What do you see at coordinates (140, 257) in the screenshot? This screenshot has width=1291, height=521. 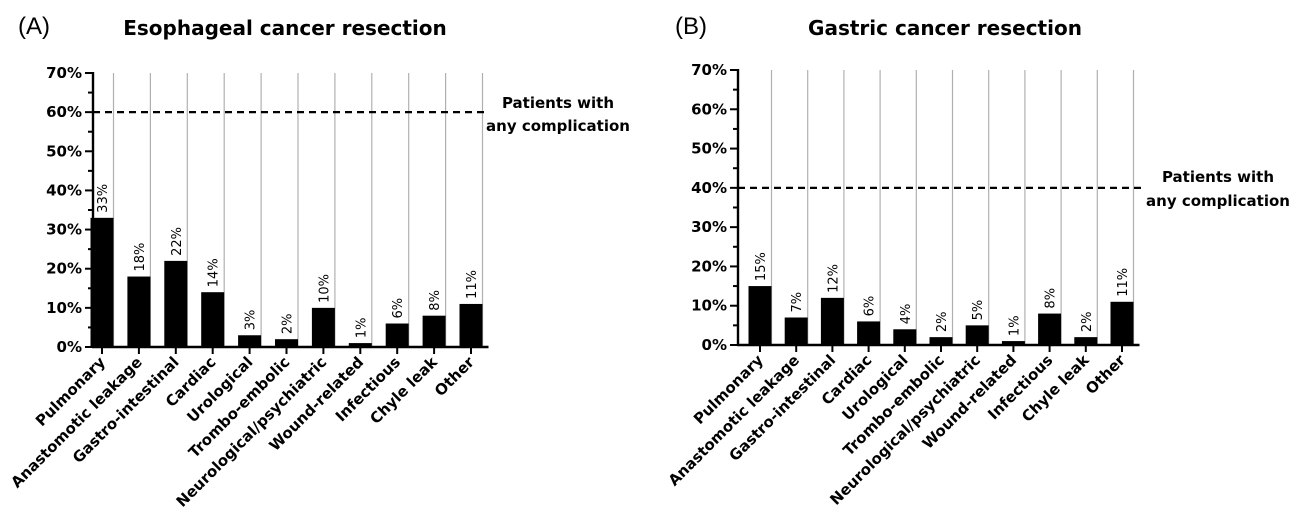 I see `data-label: 18%` at bounding box center [140, 257].